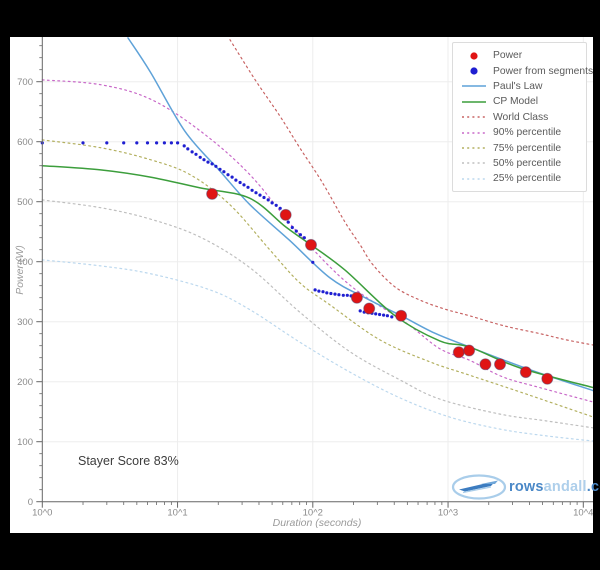  I want to click on legend-item-label: Power from segments, so click(543, 71).